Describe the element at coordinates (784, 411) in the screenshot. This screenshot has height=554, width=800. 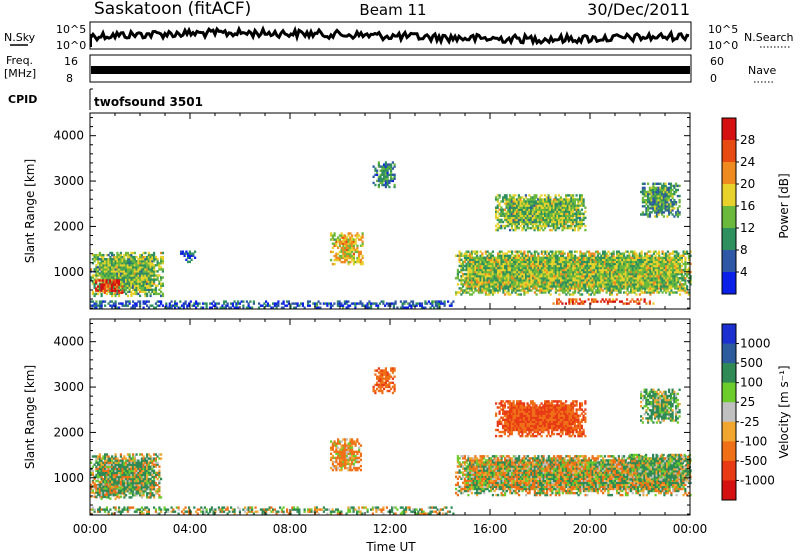
I see `colorbar-label: Velocity [m s⁻¹]` at that location.